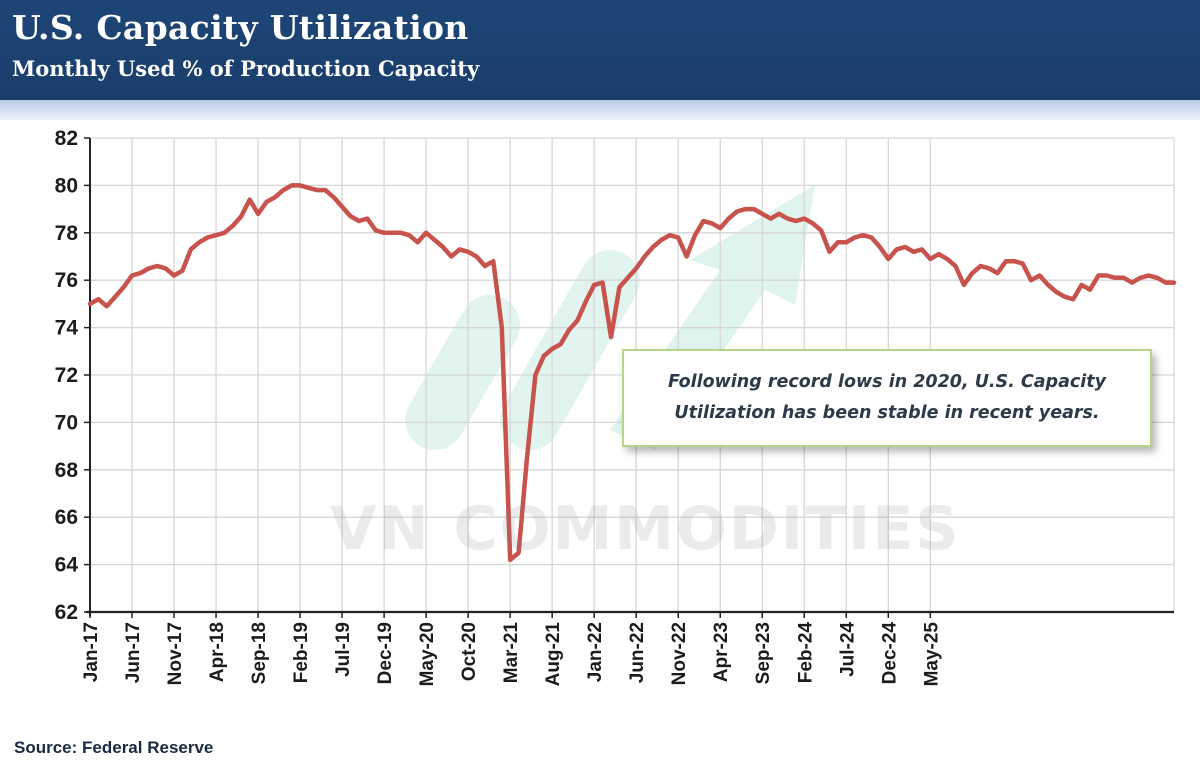 This screenshot has width=1200, height=760. What do you see at coordinates (427, 654) in the screenshot?
I see `x-tick-label: May-20` at bounding box center [427, 654].